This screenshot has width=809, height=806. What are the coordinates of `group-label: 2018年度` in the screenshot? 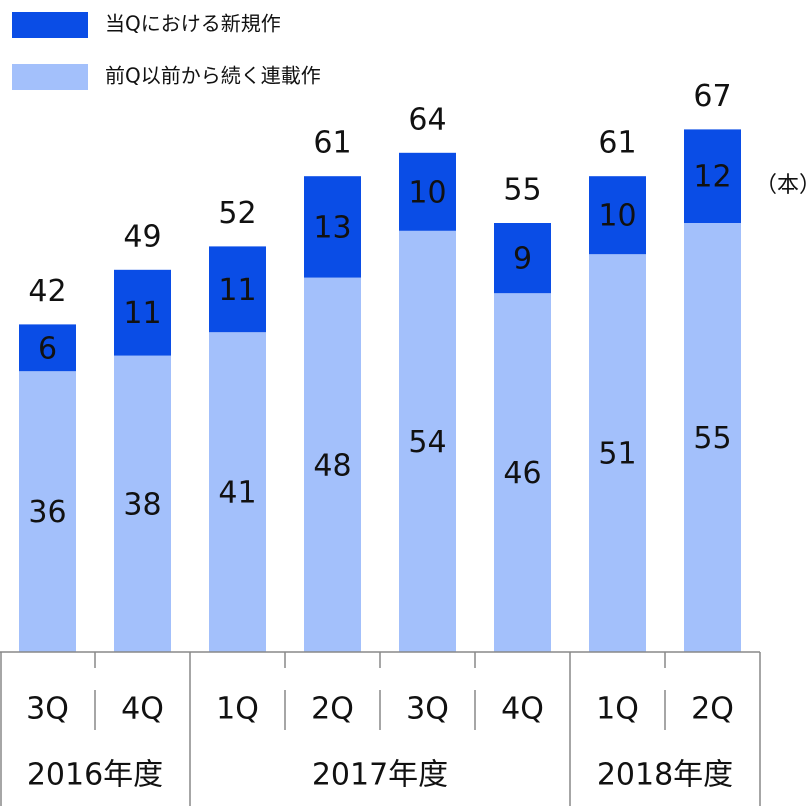 It's located at (665, 775).